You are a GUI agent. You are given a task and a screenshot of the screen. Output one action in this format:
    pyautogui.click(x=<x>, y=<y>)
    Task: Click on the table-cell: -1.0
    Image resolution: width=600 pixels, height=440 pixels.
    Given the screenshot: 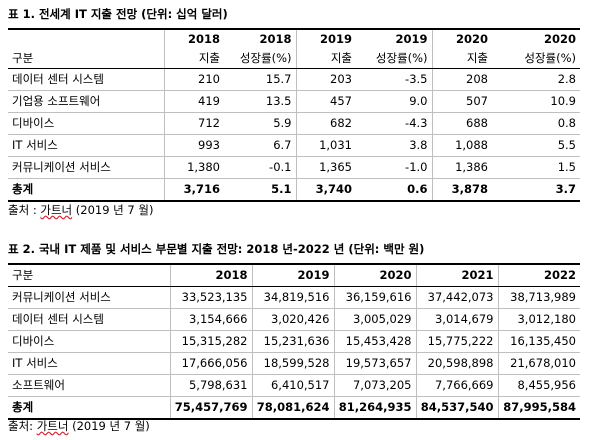 What is the action you would take?
    pyautogui.click(x=394, y=167)
    